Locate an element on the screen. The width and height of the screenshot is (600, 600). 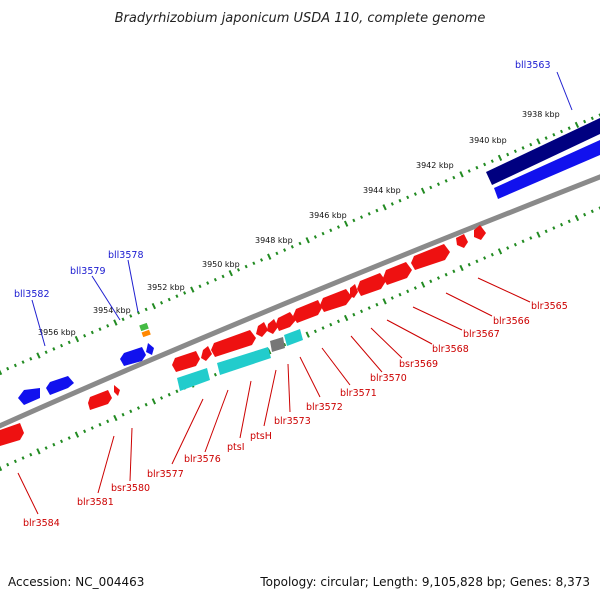
gene-bll3563-highlight is located at coordinates (543, 151).